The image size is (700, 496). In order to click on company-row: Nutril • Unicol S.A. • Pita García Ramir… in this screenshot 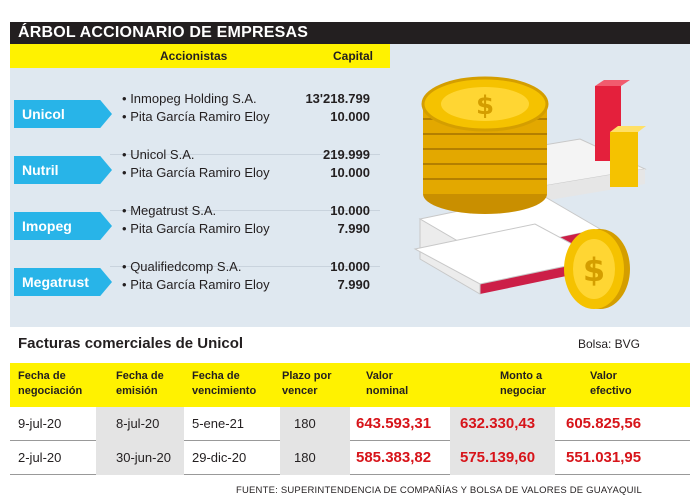, I will do `click(200, 170)`.